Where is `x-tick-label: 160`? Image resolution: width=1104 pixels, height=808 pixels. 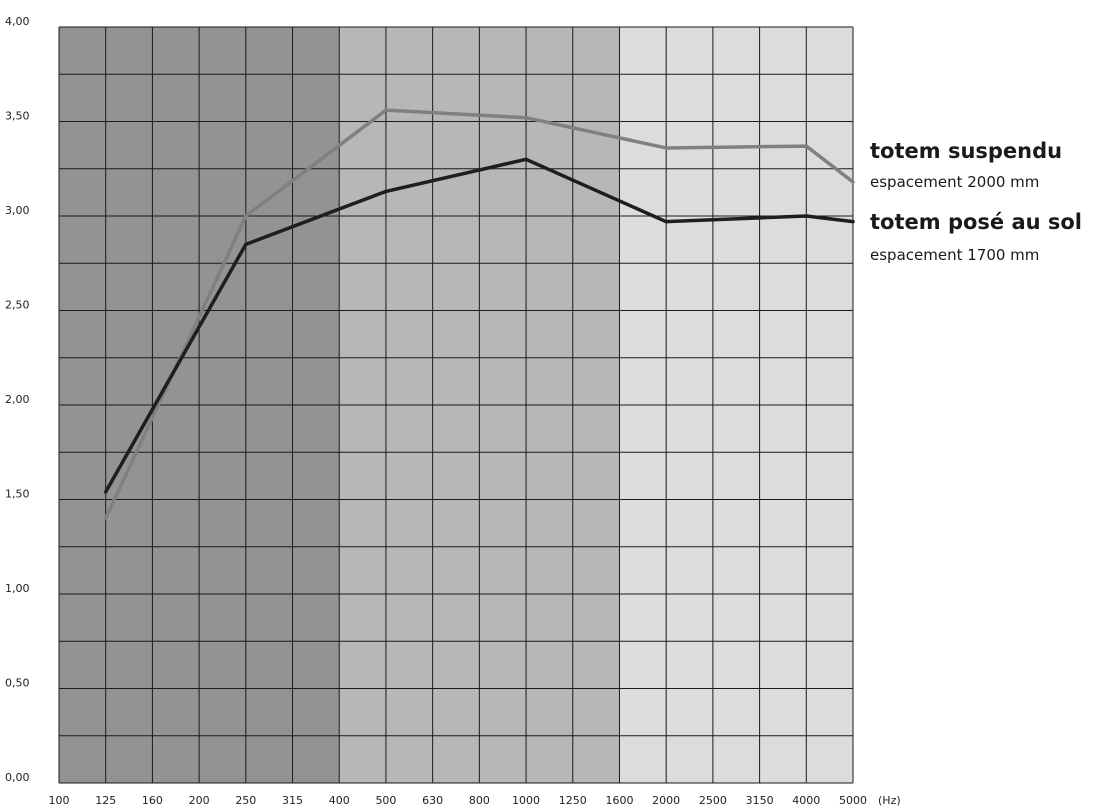 x-tick-label: 160 is located at coordinates (152, 800).